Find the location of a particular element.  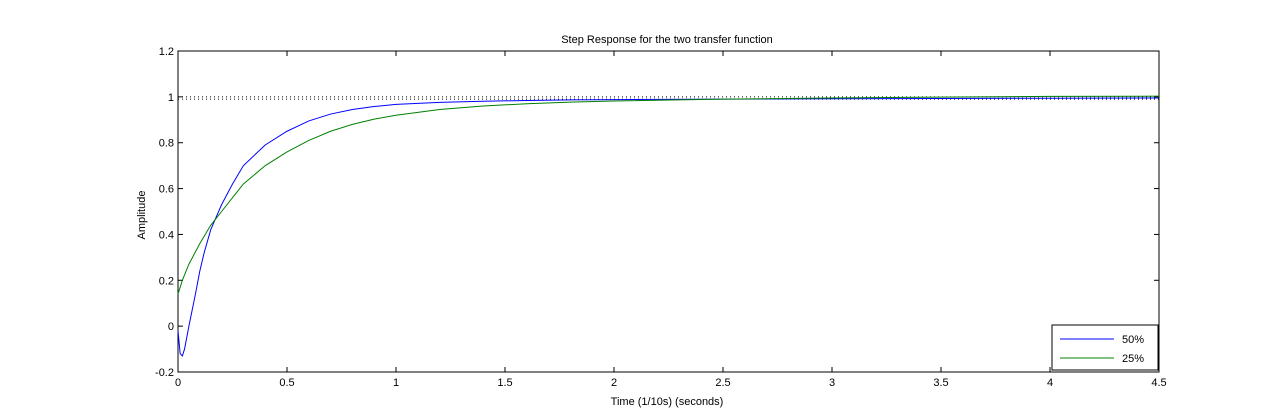

y-tick-label: 0.8 is located at coordinates (166, 144).